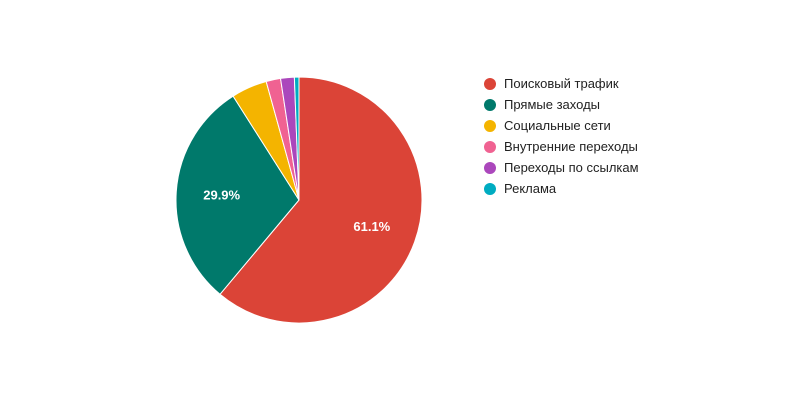  What do you see at coordinates (561, 188) in the screenshot?
I see `legend-item: Реклама` at bounding box center [561, 188].